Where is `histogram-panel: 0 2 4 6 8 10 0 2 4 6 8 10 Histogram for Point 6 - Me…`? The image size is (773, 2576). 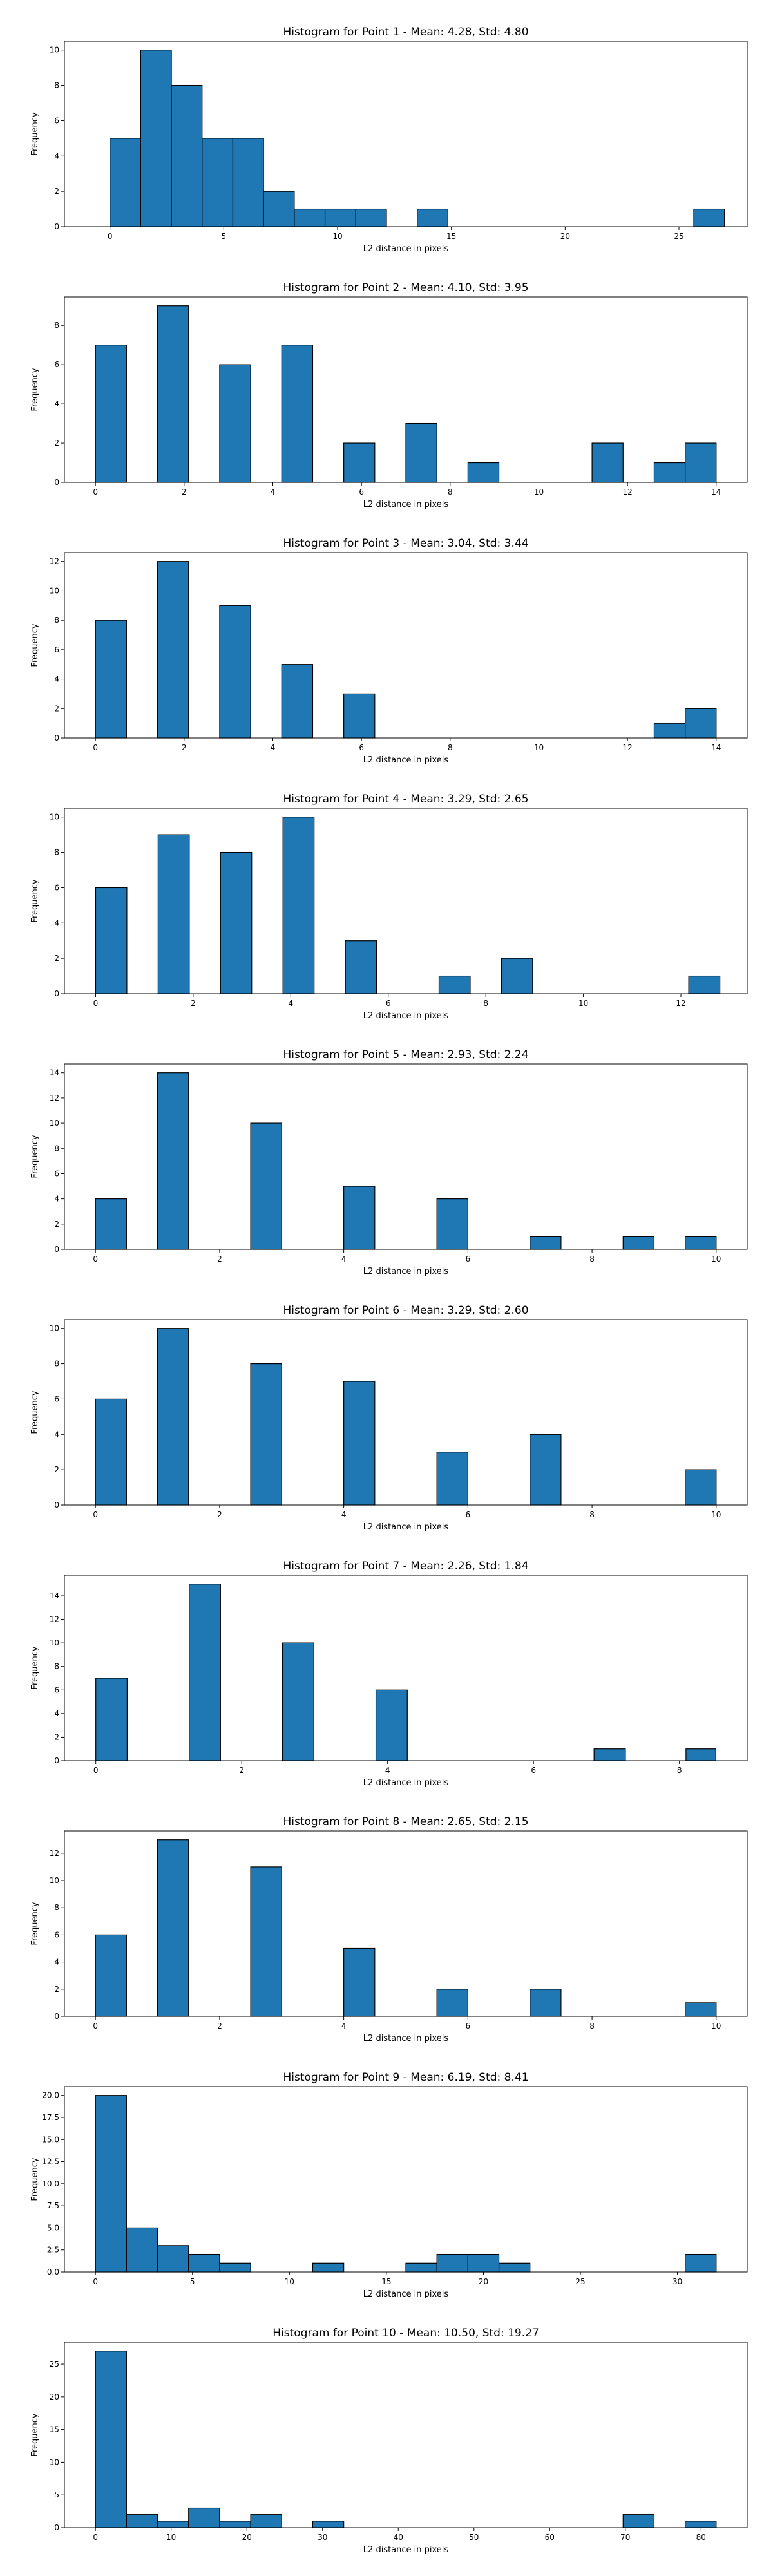 histogram-panel: 0 2 4 6 8 10 0 2 4 6 8 10 Histogram for Point 6 - Me… is located at coordinates (389, 1418).